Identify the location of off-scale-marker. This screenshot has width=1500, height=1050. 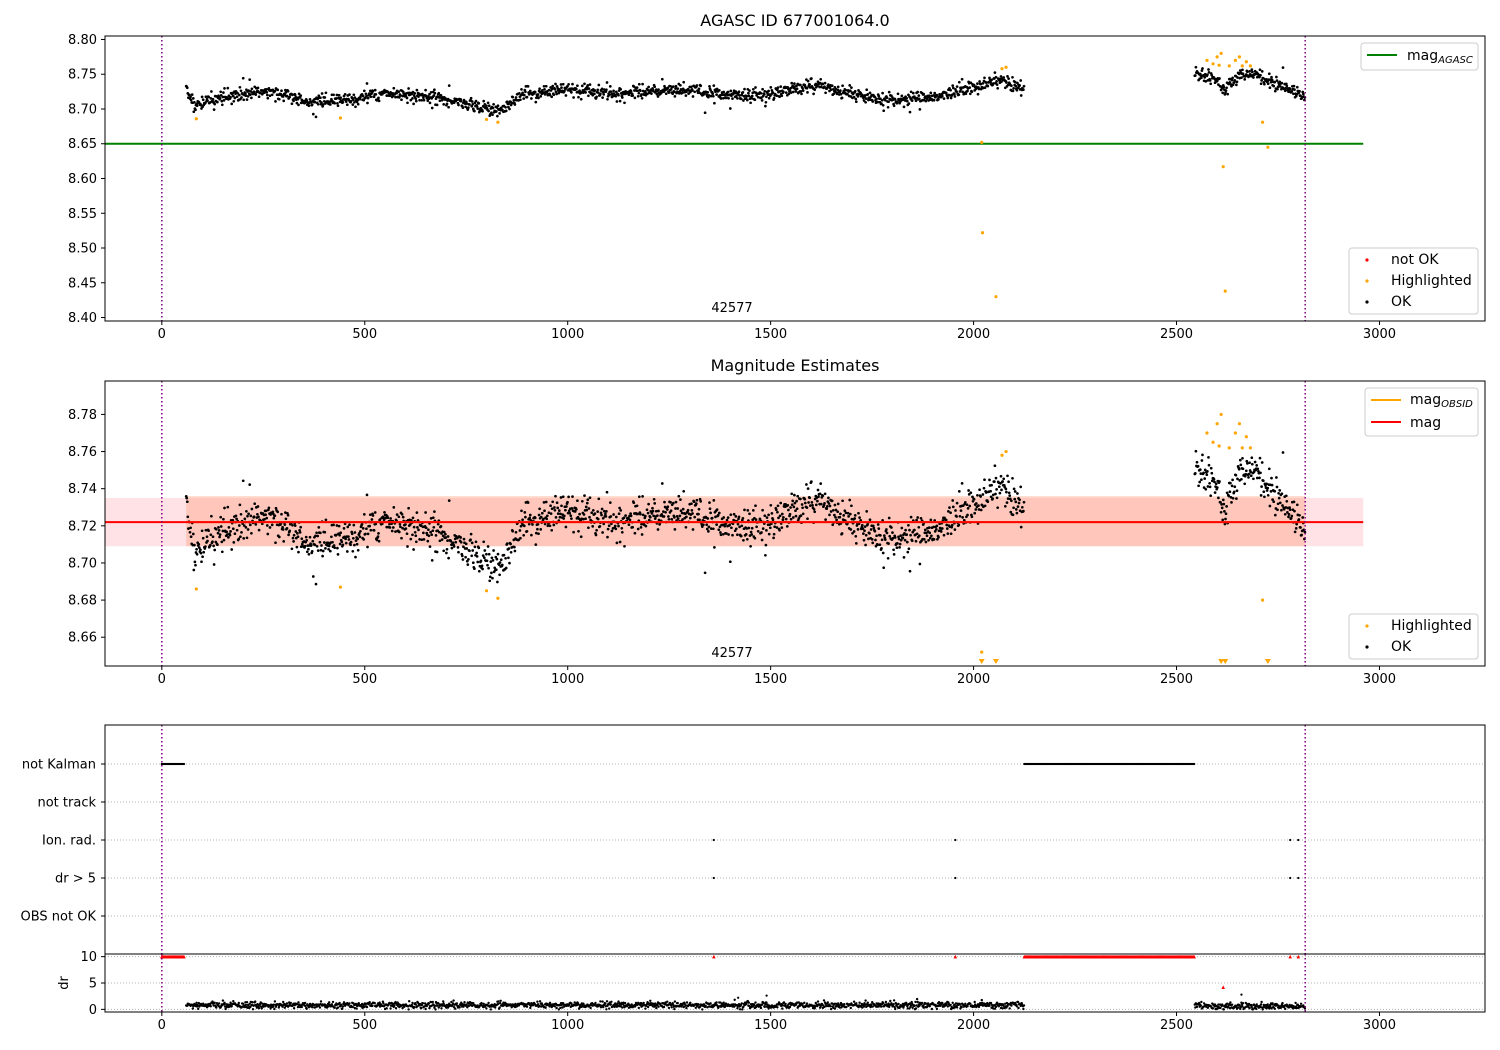
(995, 661).